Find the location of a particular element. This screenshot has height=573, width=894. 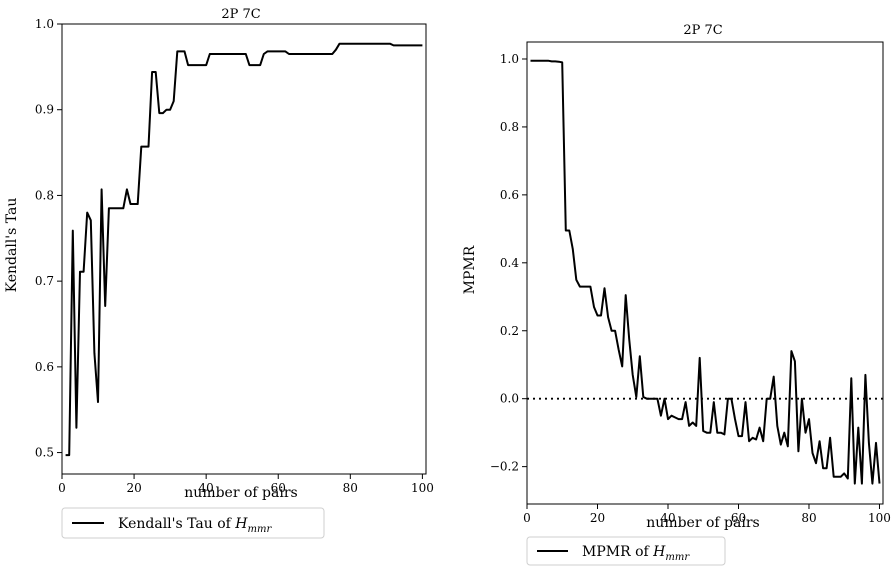

legend-label: MPMR of Hmmr is located at coordinates (636, 553).